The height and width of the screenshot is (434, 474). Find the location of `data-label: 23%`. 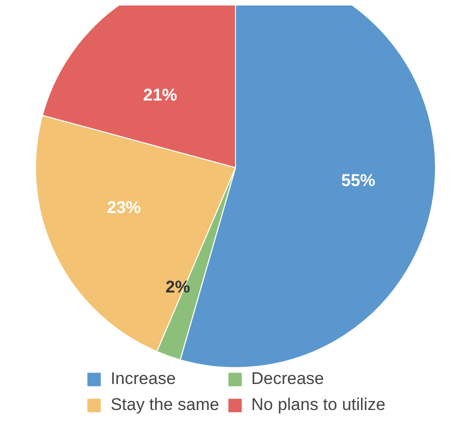

data-label: 23% is located at coordinates (123, 207).